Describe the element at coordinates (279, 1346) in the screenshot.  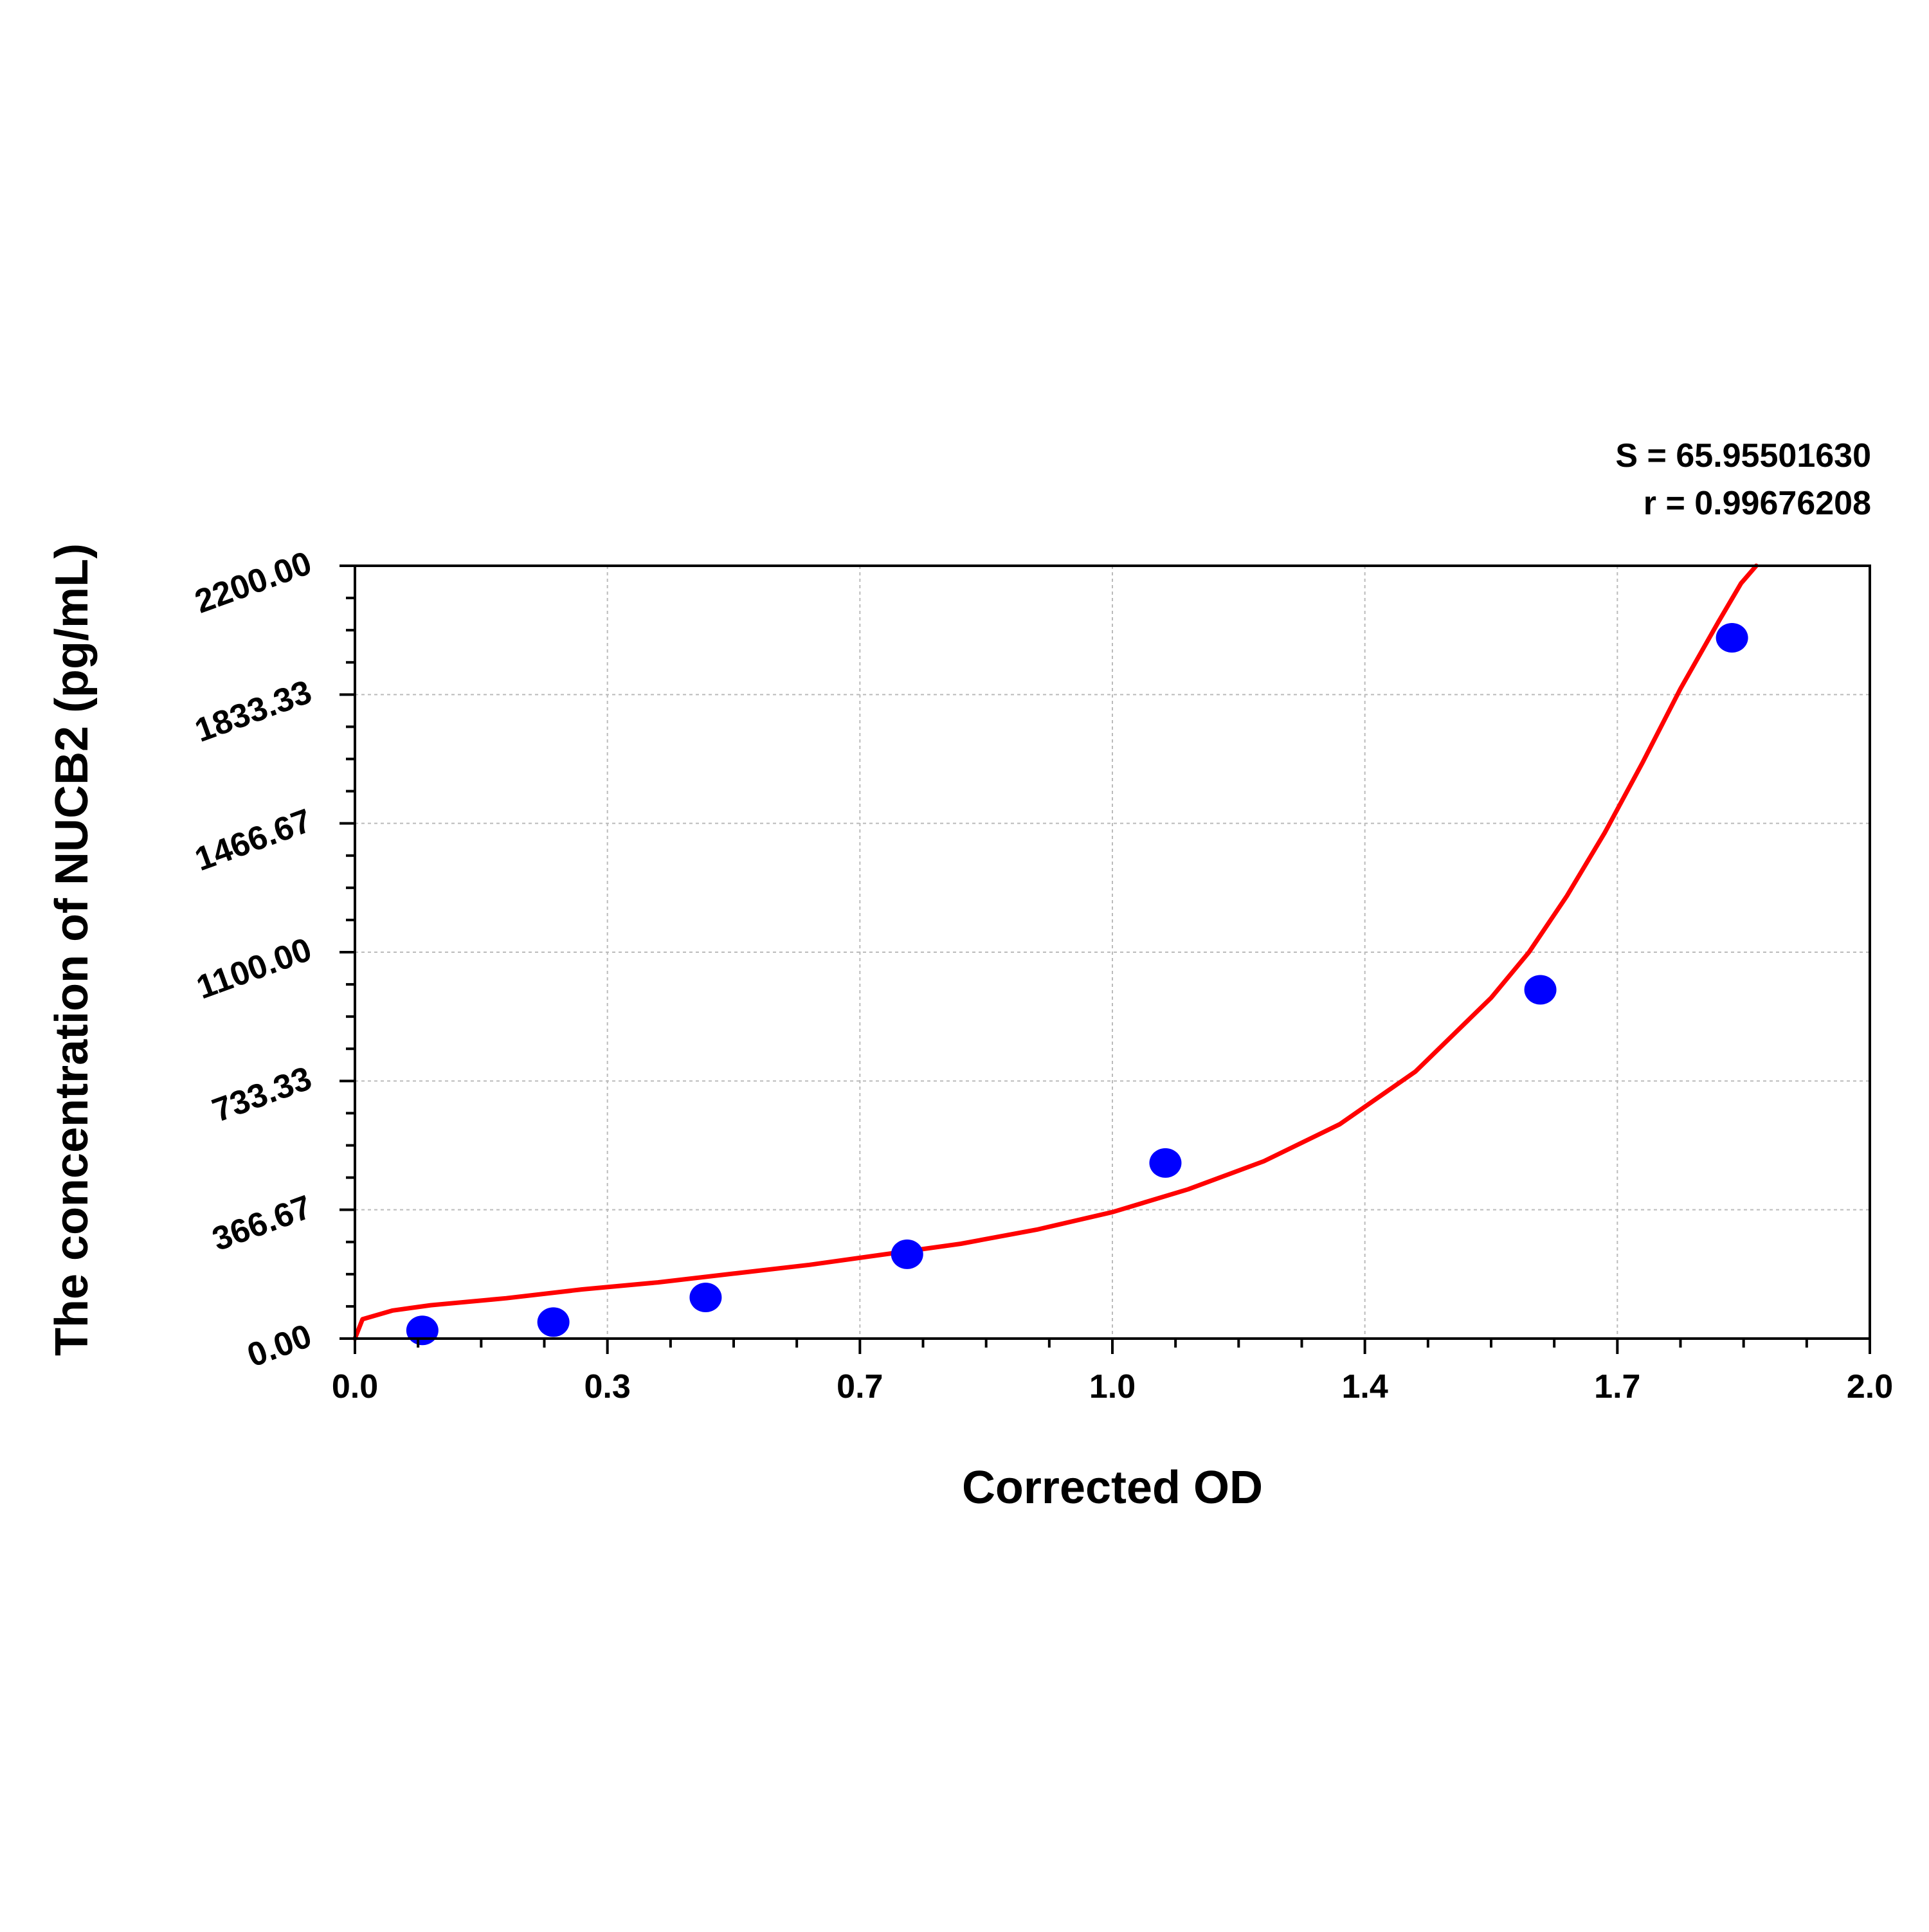
I see `y-tick-label: 0.00` at that location.